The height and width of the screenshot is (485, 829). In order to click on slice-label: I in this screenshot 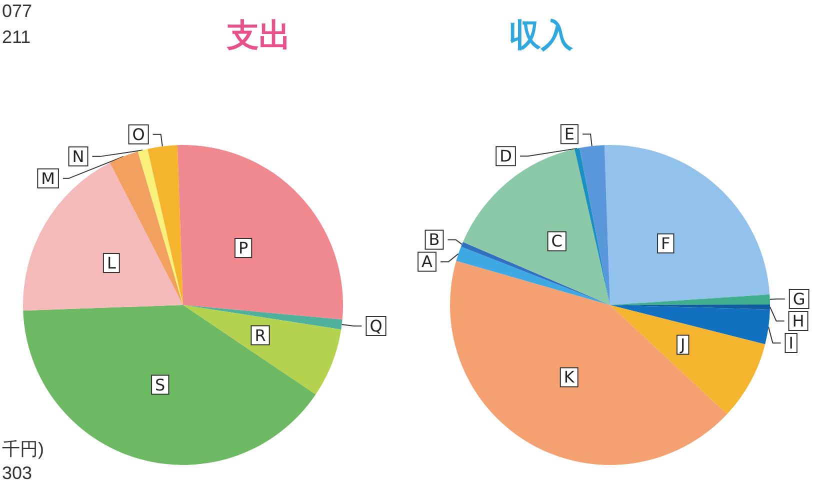, I will do `click(791, 342)`.